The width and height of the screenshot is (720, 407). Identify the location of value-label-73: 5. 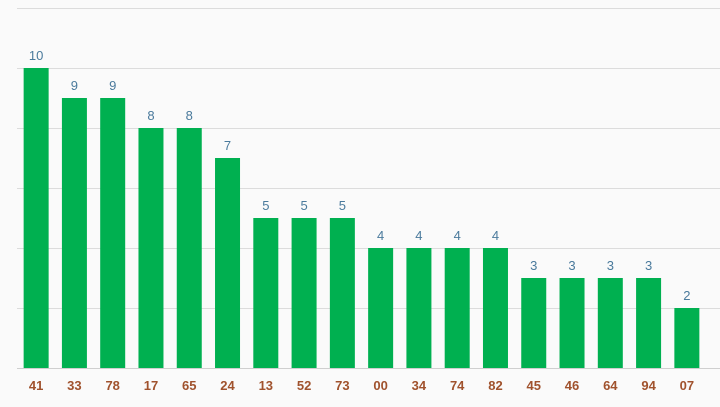
(342, 205).